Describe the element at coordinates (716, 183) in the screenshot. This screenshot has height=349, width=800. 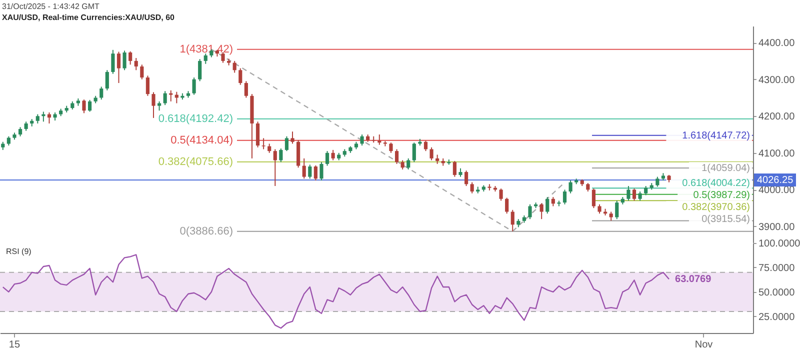
I see `ref-line-label: 0.618(4004.22)` at that location.